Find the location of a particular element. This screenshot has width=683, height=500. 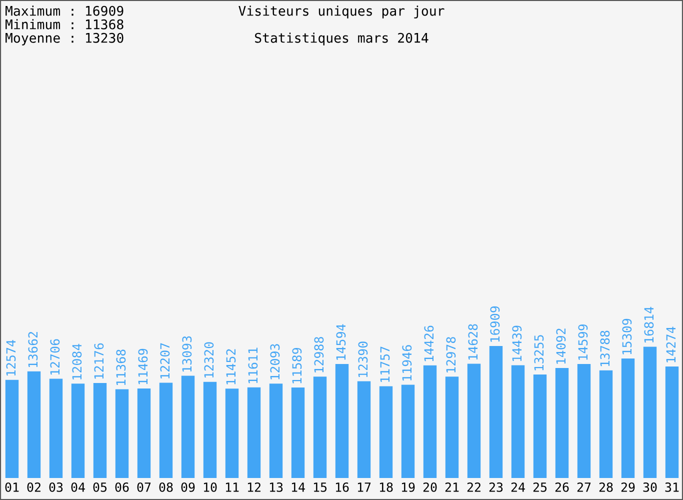

x-tick-label: 05 is located at coordinates (100, 487).